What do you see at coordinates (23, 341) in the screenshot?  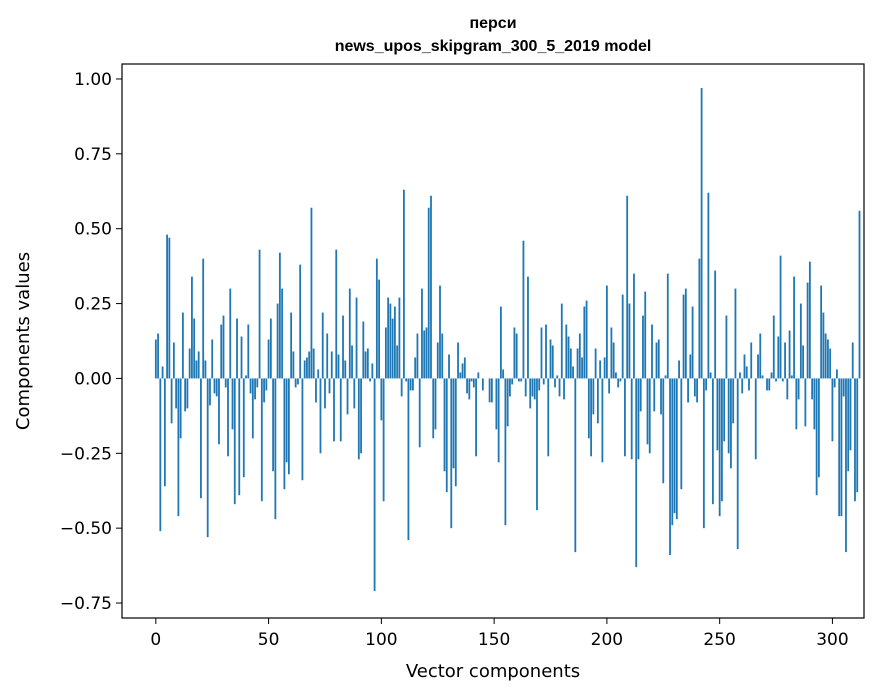 I see `y-axis-label: Components values` at bounding box center [23, 341].